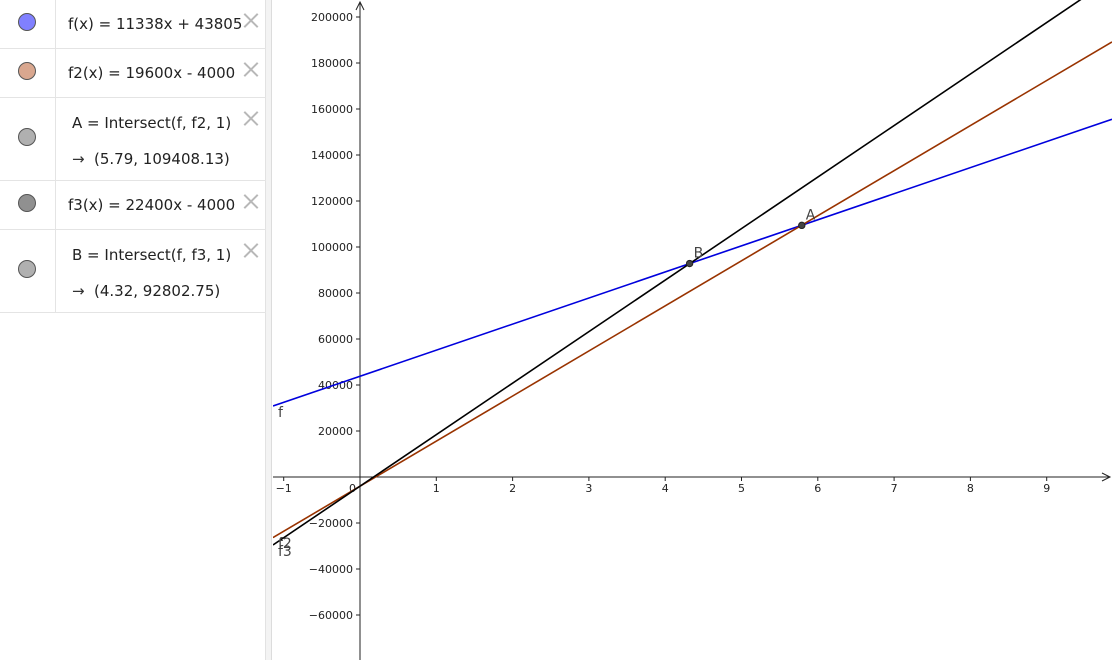 Image resolution: width=1112 pixels, height=660 pixels. What do you see at coordinates (512, 488) in the screenshot?
I see `x-tick-label: 2` at bounding box center [512, 488].